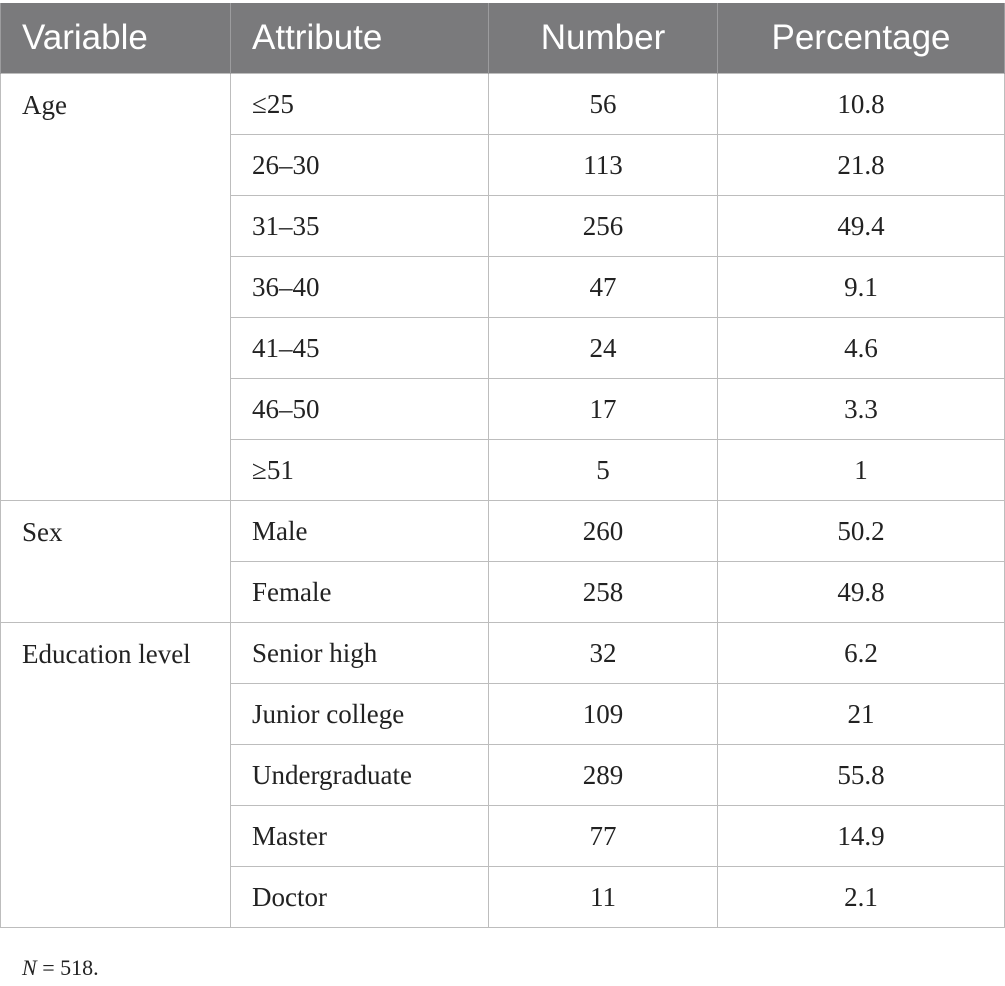 Image resolution: width=1005 pixels, height=986 pixels. Describe the element at coordinates (861, 165) in the screenshot. I see `percentage-cell: 21.8` at that location.